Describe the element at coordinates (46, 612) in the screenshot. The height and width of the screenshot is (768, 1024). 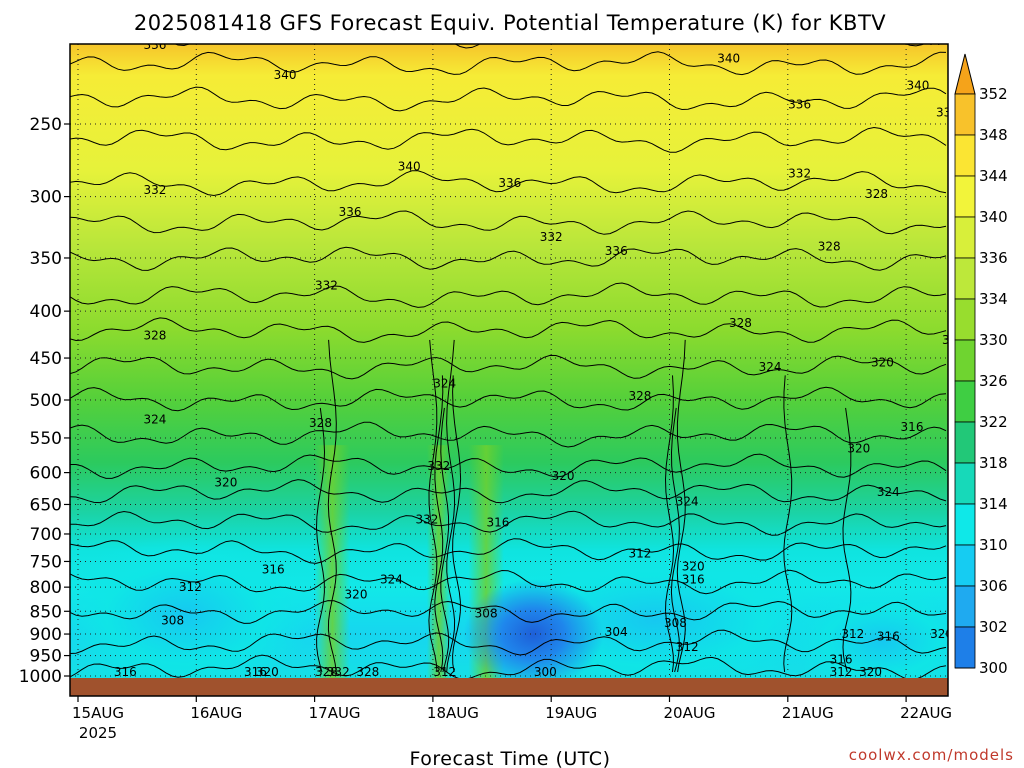
I see `y-tick-label: 850` at that location.